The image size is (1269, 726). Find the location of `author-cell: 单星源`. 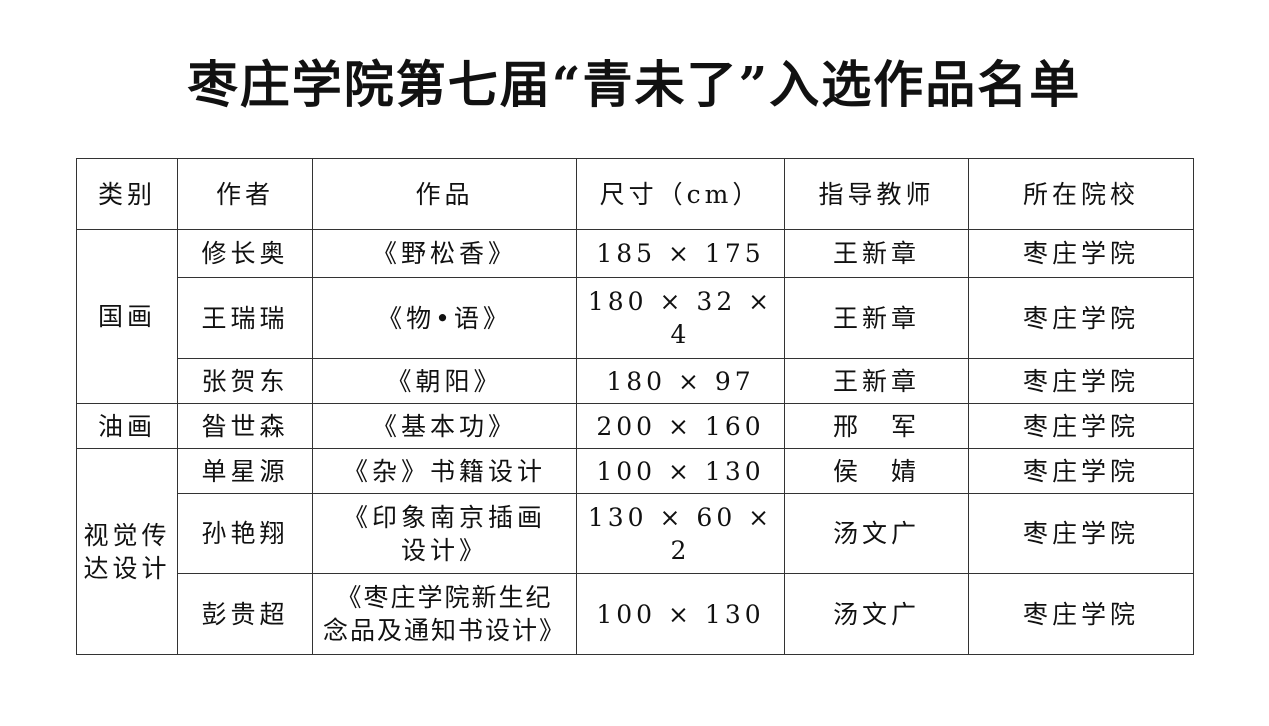

author-cell: 单星源 is located at coordinates (245, 471).